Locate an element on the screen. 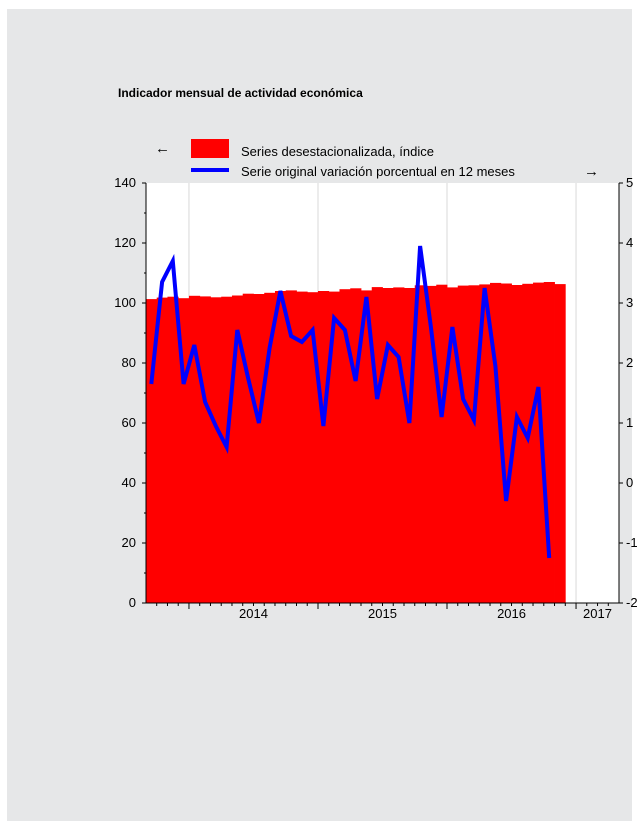 This screenshot has width=640, height=831. x-tick-label-2015: 2015 is located at coordinates (382, 613).